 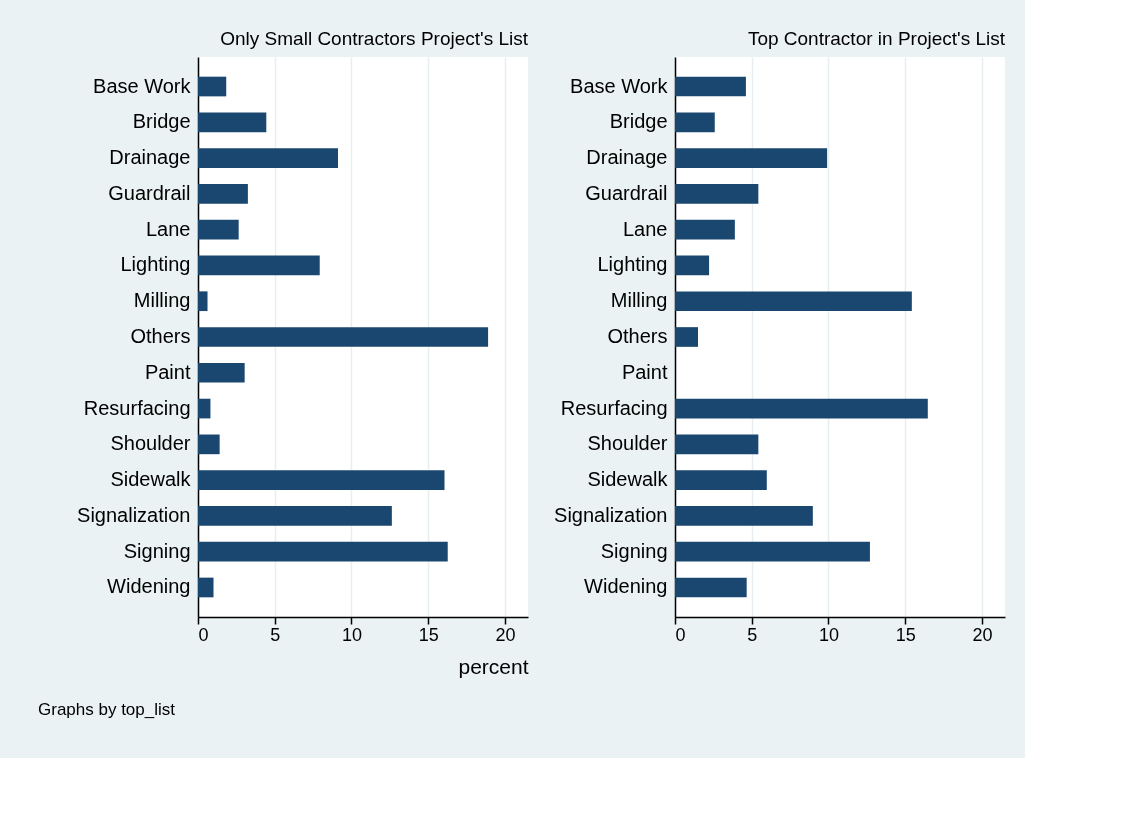 I want to click on text: Graphs by top_list, so click(x=107, y=709).